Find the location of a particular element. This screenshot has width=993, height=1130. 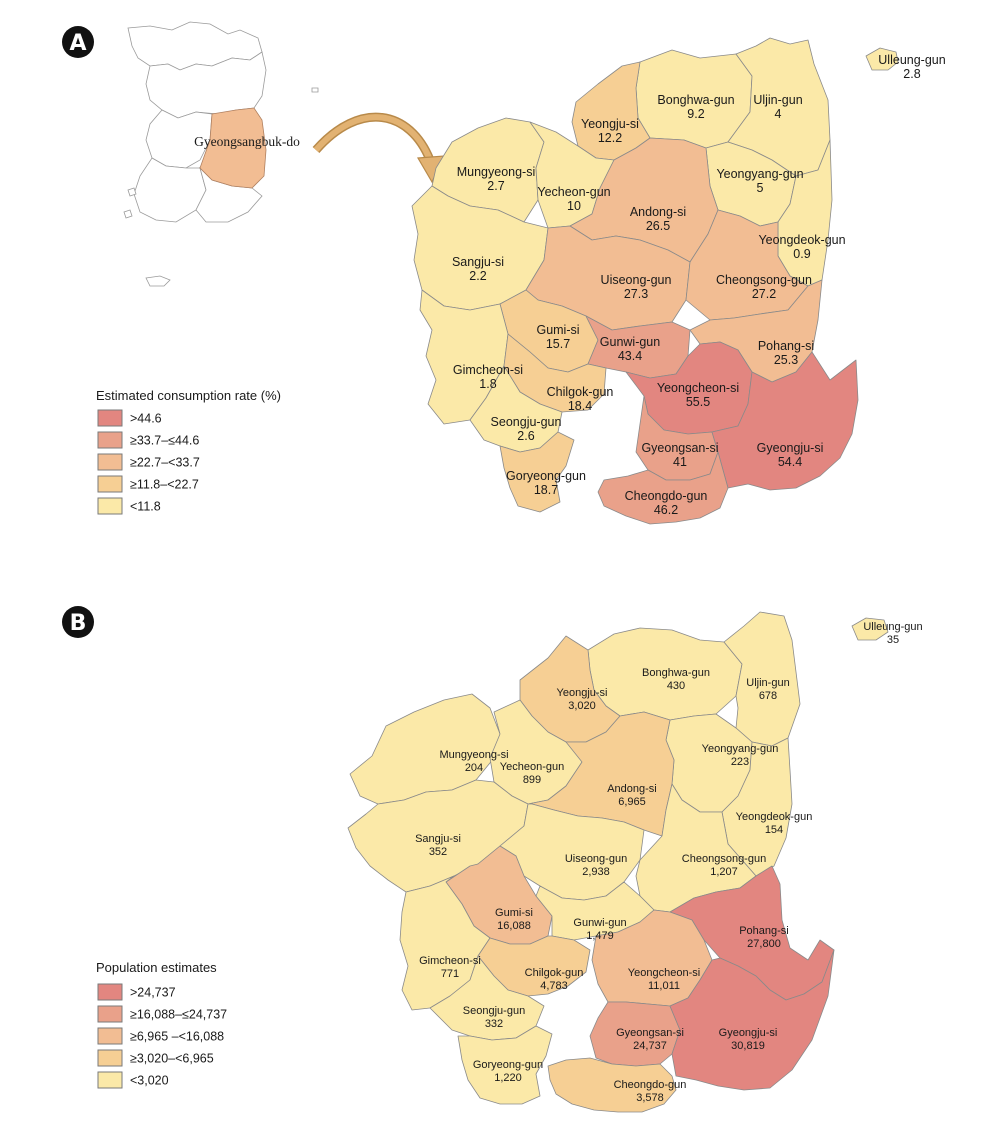

panel-a-badge: A is located at coordinates (77, 43).